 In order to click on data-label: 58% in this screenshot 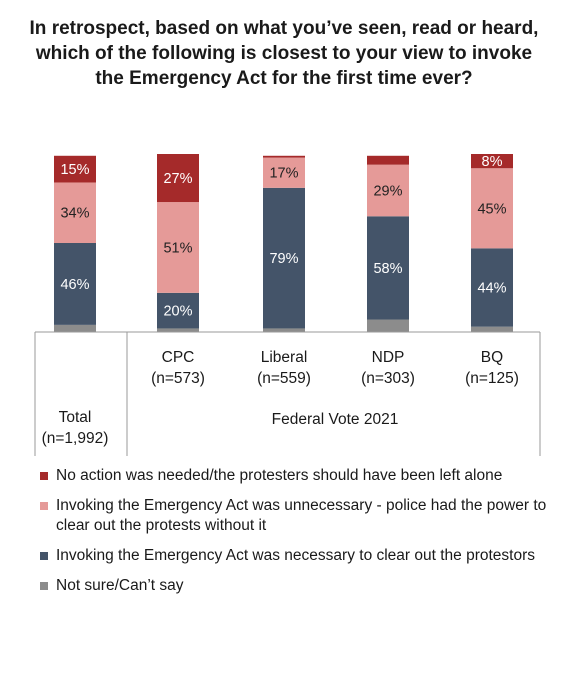, I will do `click(387, 269)`.